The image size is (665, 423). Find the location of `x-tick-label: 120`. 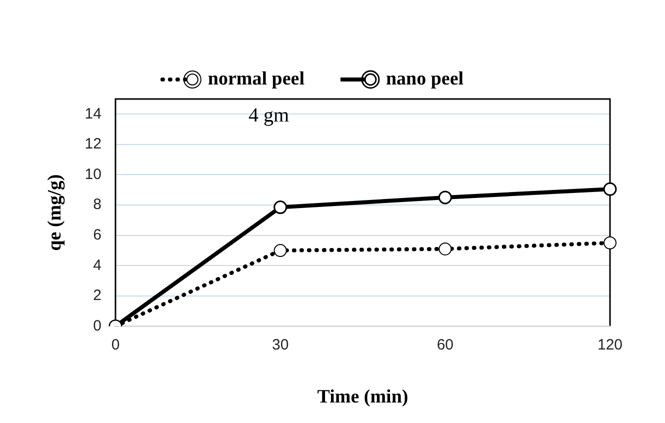

x-tick-label: 120 is located at coordinates (610, 345).